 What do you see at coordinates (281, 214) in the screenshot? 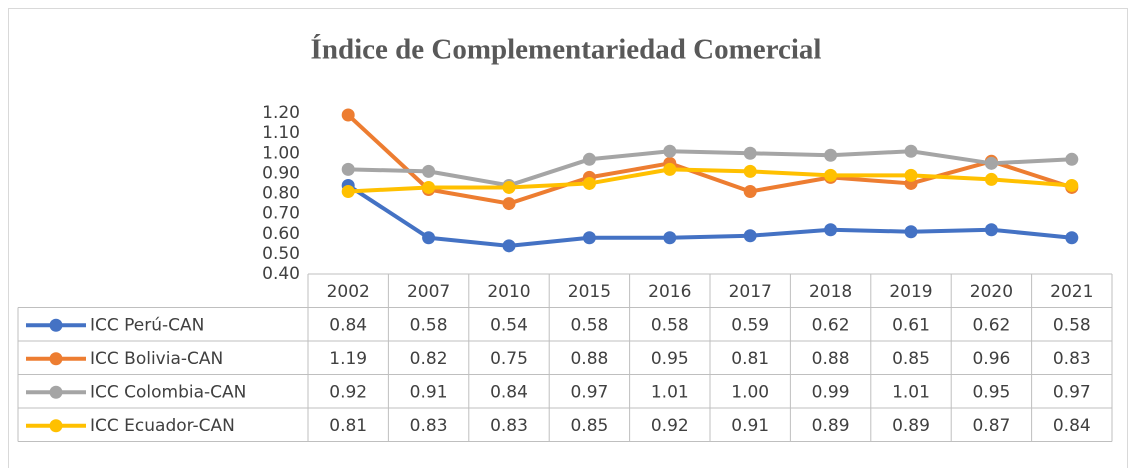
I see `y-tick-label: 0.70` at bounding box center [281, 214].